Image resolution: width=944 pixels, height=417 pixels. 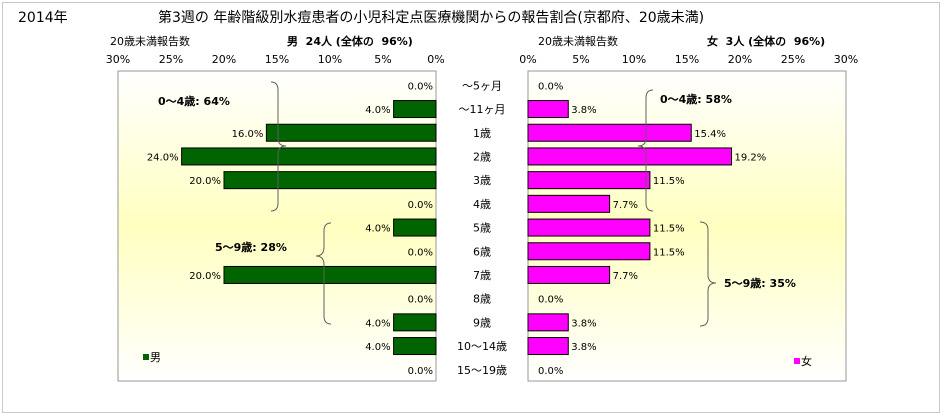 I want to click on chart-year: 2014年, so click(x=43, y=18).